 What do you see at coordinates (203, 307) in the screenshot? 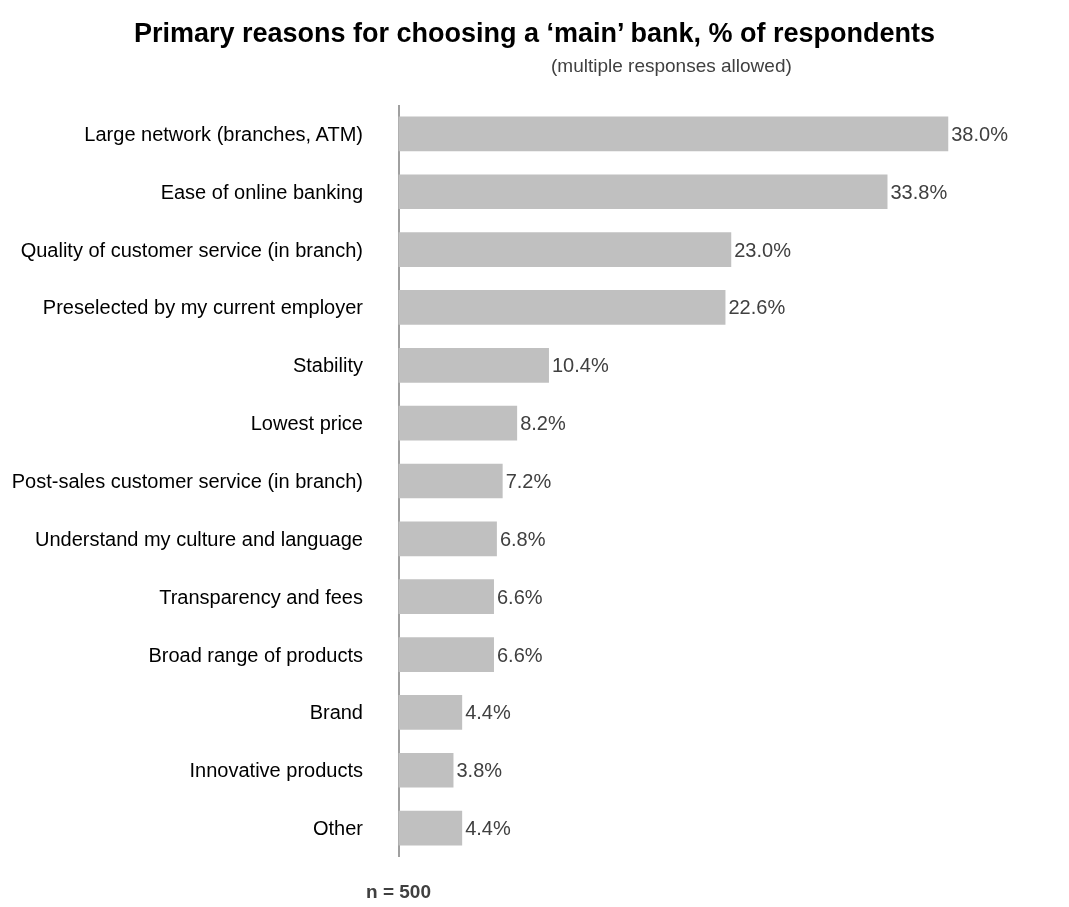
I see `y-tick-label: Preselected by my current employer` at bounding box center [203, 307].